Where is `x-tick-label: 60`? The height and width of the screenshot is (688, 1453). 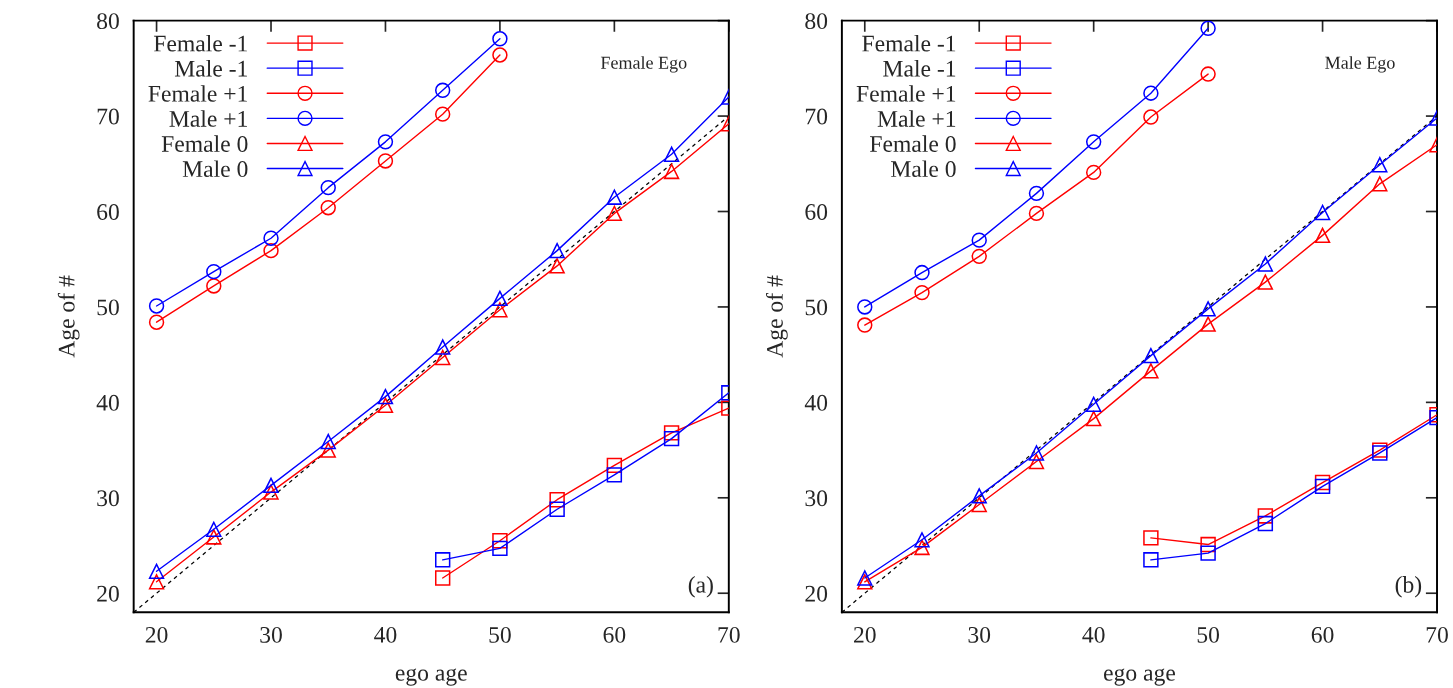 x-tick-label: 60 is located at coordinates (614, 634).